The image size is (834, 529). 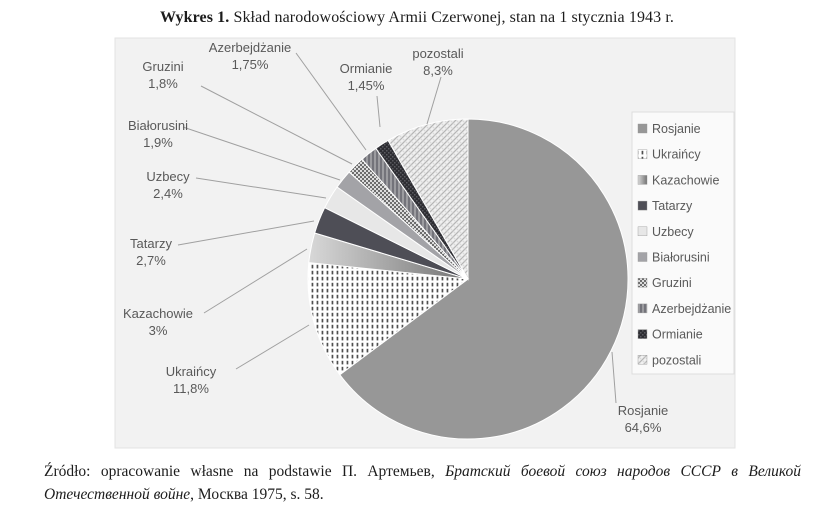 What do you see at coordinates (195, 17) in the screenshot?
I see `chart-title-number: Wykres 1.` at bounding box center [195, 17].